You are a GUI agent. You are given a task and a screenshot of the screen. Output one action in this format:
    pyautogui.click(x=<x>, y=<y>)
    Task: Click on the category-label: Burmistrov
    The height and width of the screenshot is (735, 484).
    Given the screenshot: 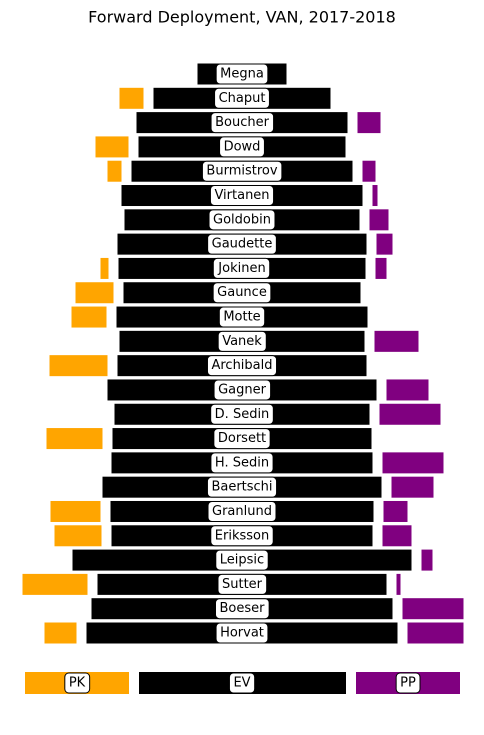 What is the action you would take?
    pyautogui.click(x=241, y=171)
    